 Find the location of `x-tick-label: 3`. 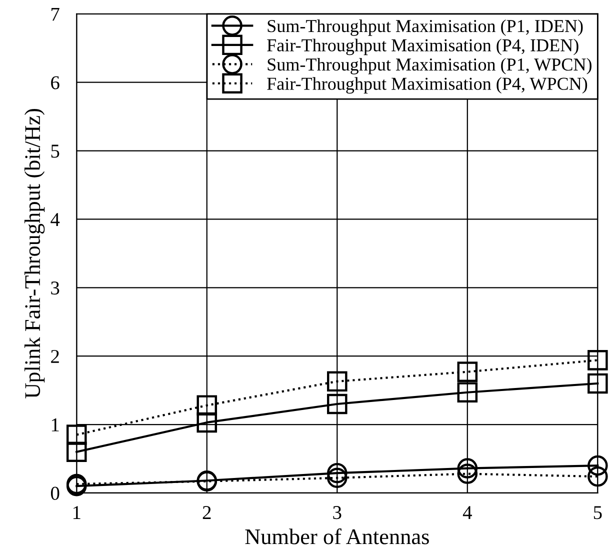

x-tick-label: 3 is located at coordinates (337, 513).